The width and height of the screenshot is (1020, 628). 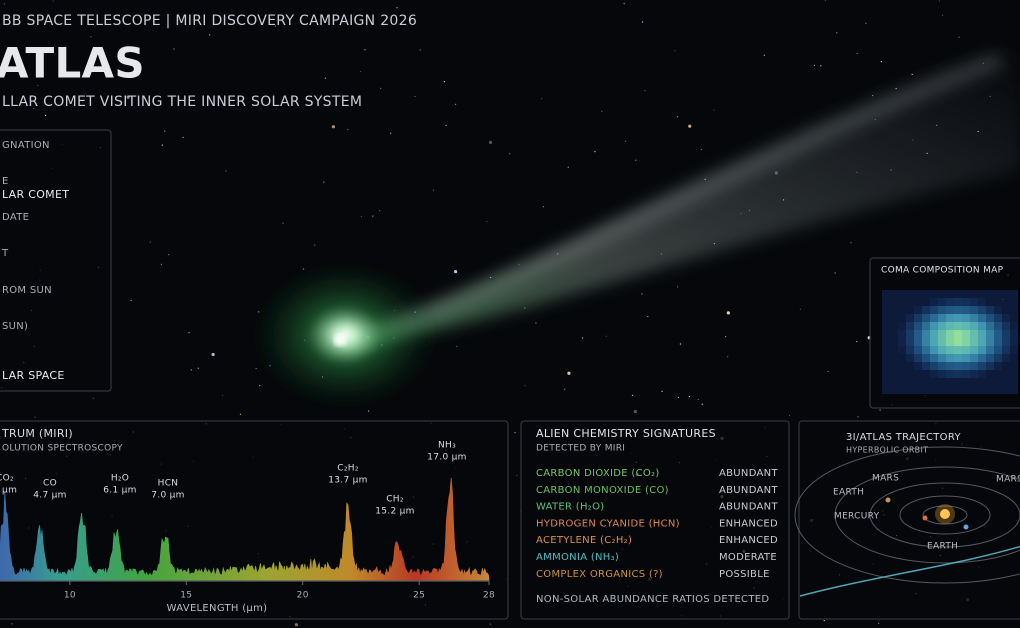 What do you see at coordinates (245, 529) in the screenshot?
I see `spectrum-trace` at bounding box center [245, 529].